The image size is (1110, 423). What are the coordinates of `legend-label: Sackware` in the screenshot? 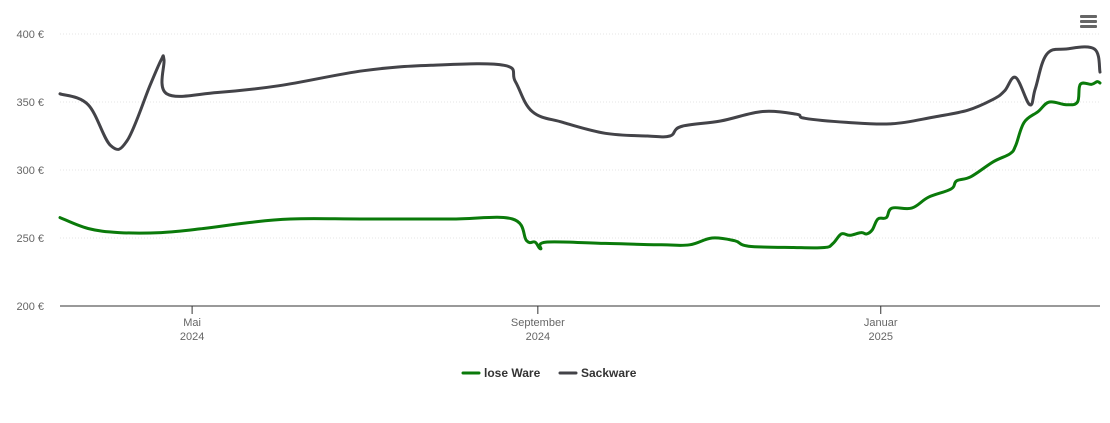 It's located at (609, 373).